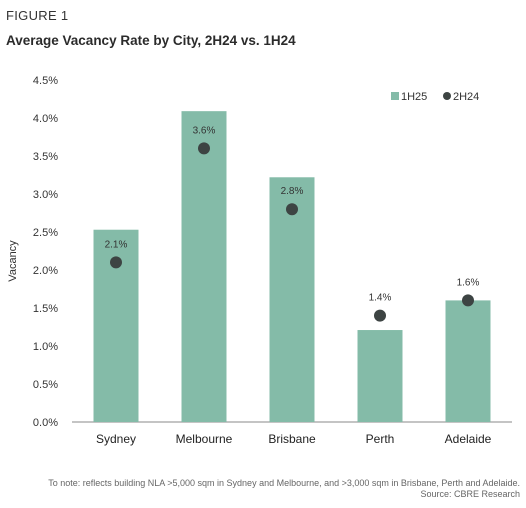 This screenshot has width=526, height=508. I want to click on legend-label-2h24: 2H24, so click(466, 97).